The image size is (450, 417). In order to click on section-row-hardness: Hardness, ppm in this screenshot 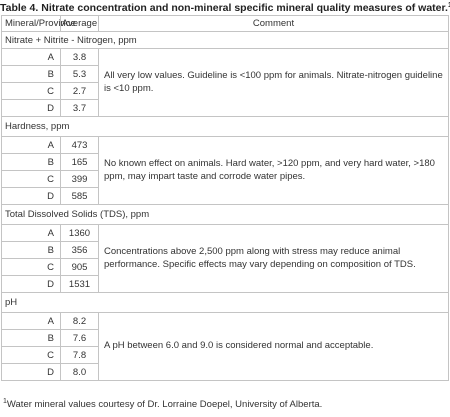, I will do `click(225, 126)`.